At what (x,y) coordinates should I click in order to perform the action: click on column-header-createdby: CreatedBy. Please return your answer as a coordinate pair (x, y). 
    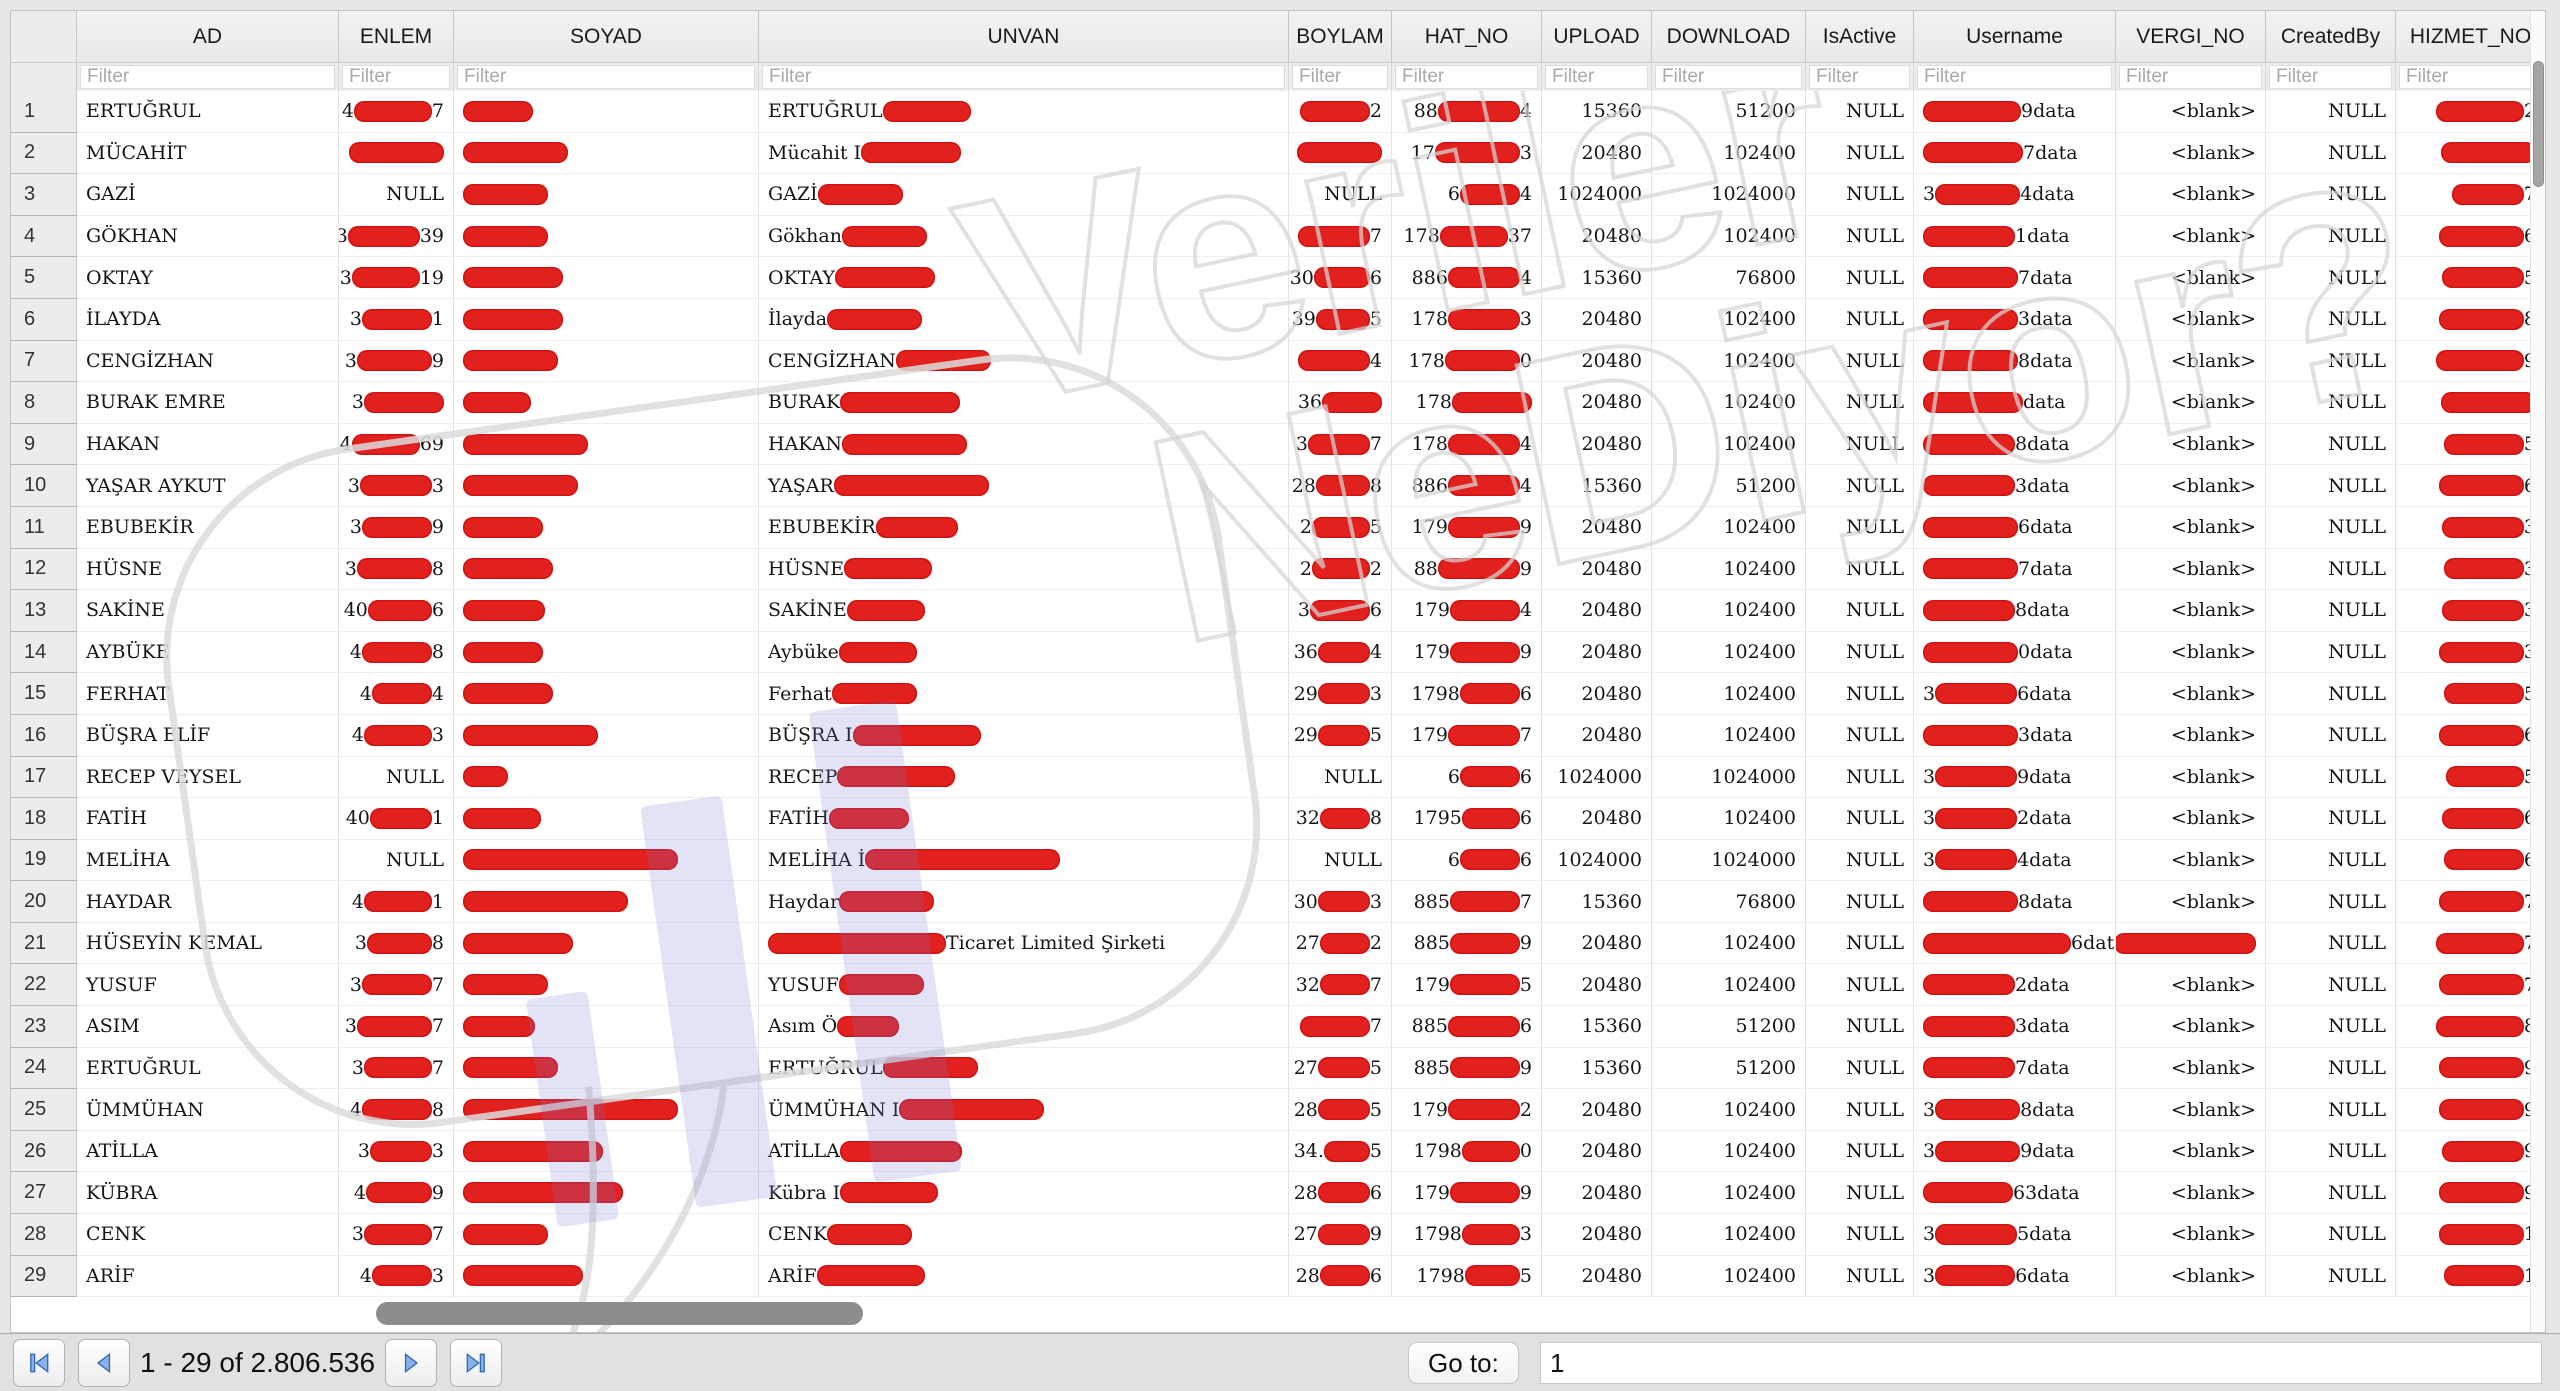
    Looking at the image, I should click on (2331, 36).